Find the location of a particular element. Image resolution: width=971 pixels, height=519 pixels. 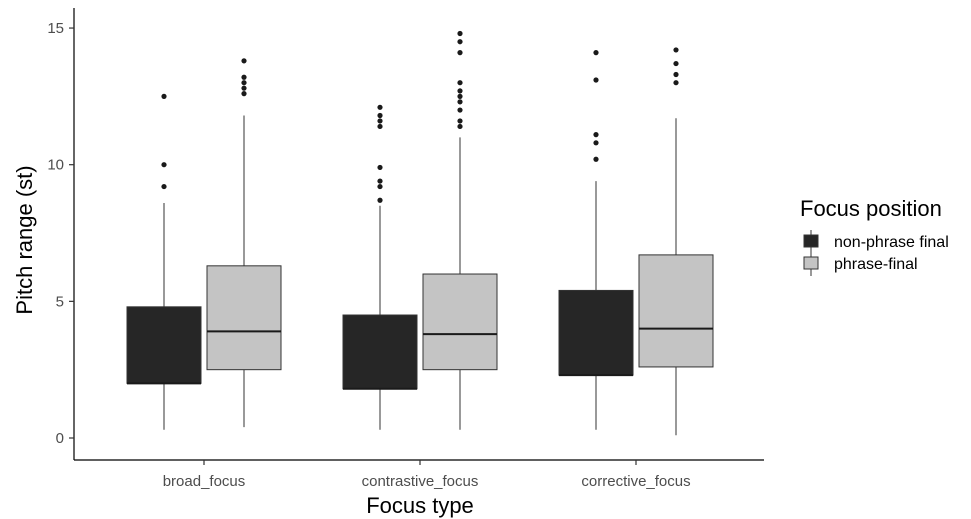

x-axis-title: Focus type is located at coordinates (420, 505).